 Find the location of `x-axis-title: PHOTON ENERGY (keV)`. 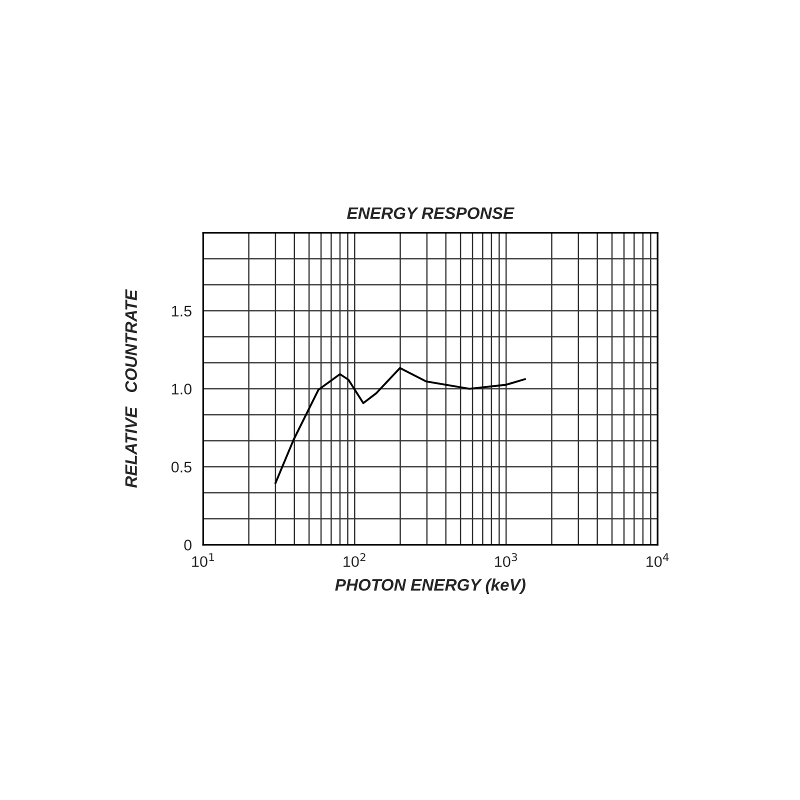

x-axis-title: PHOTON ENERGY (keV) is located at coordinates (430, 586).